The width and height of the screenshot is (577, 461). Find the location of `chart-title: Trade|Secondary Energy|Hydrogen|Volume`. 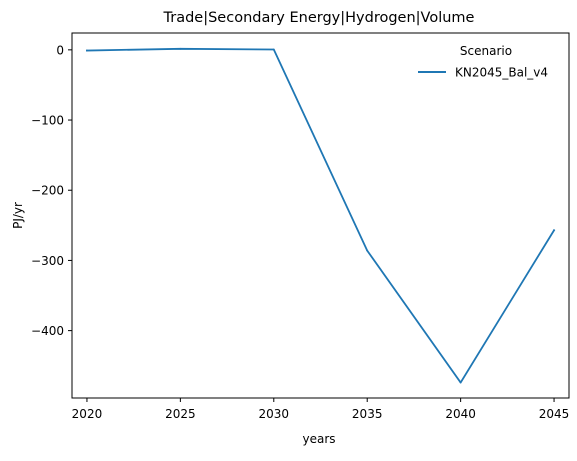

chart-title: Trade|Secondary Energy|Hydrogen|Volume is located at coordinates (319, 18).